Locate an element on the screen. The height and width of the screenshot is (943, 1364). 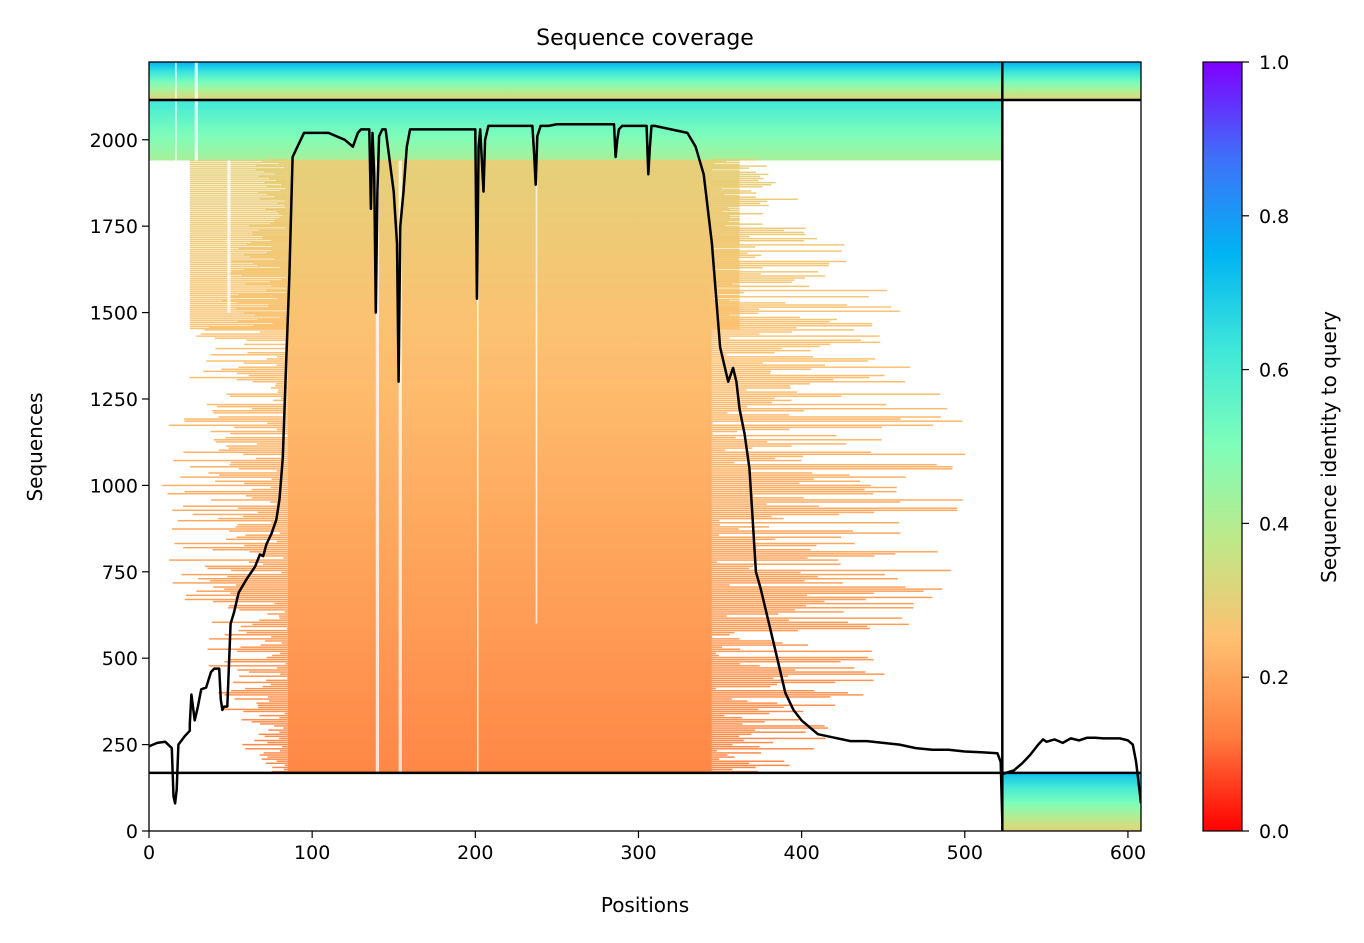
x-tick-label: 300 is located at coordinates (638, 853).